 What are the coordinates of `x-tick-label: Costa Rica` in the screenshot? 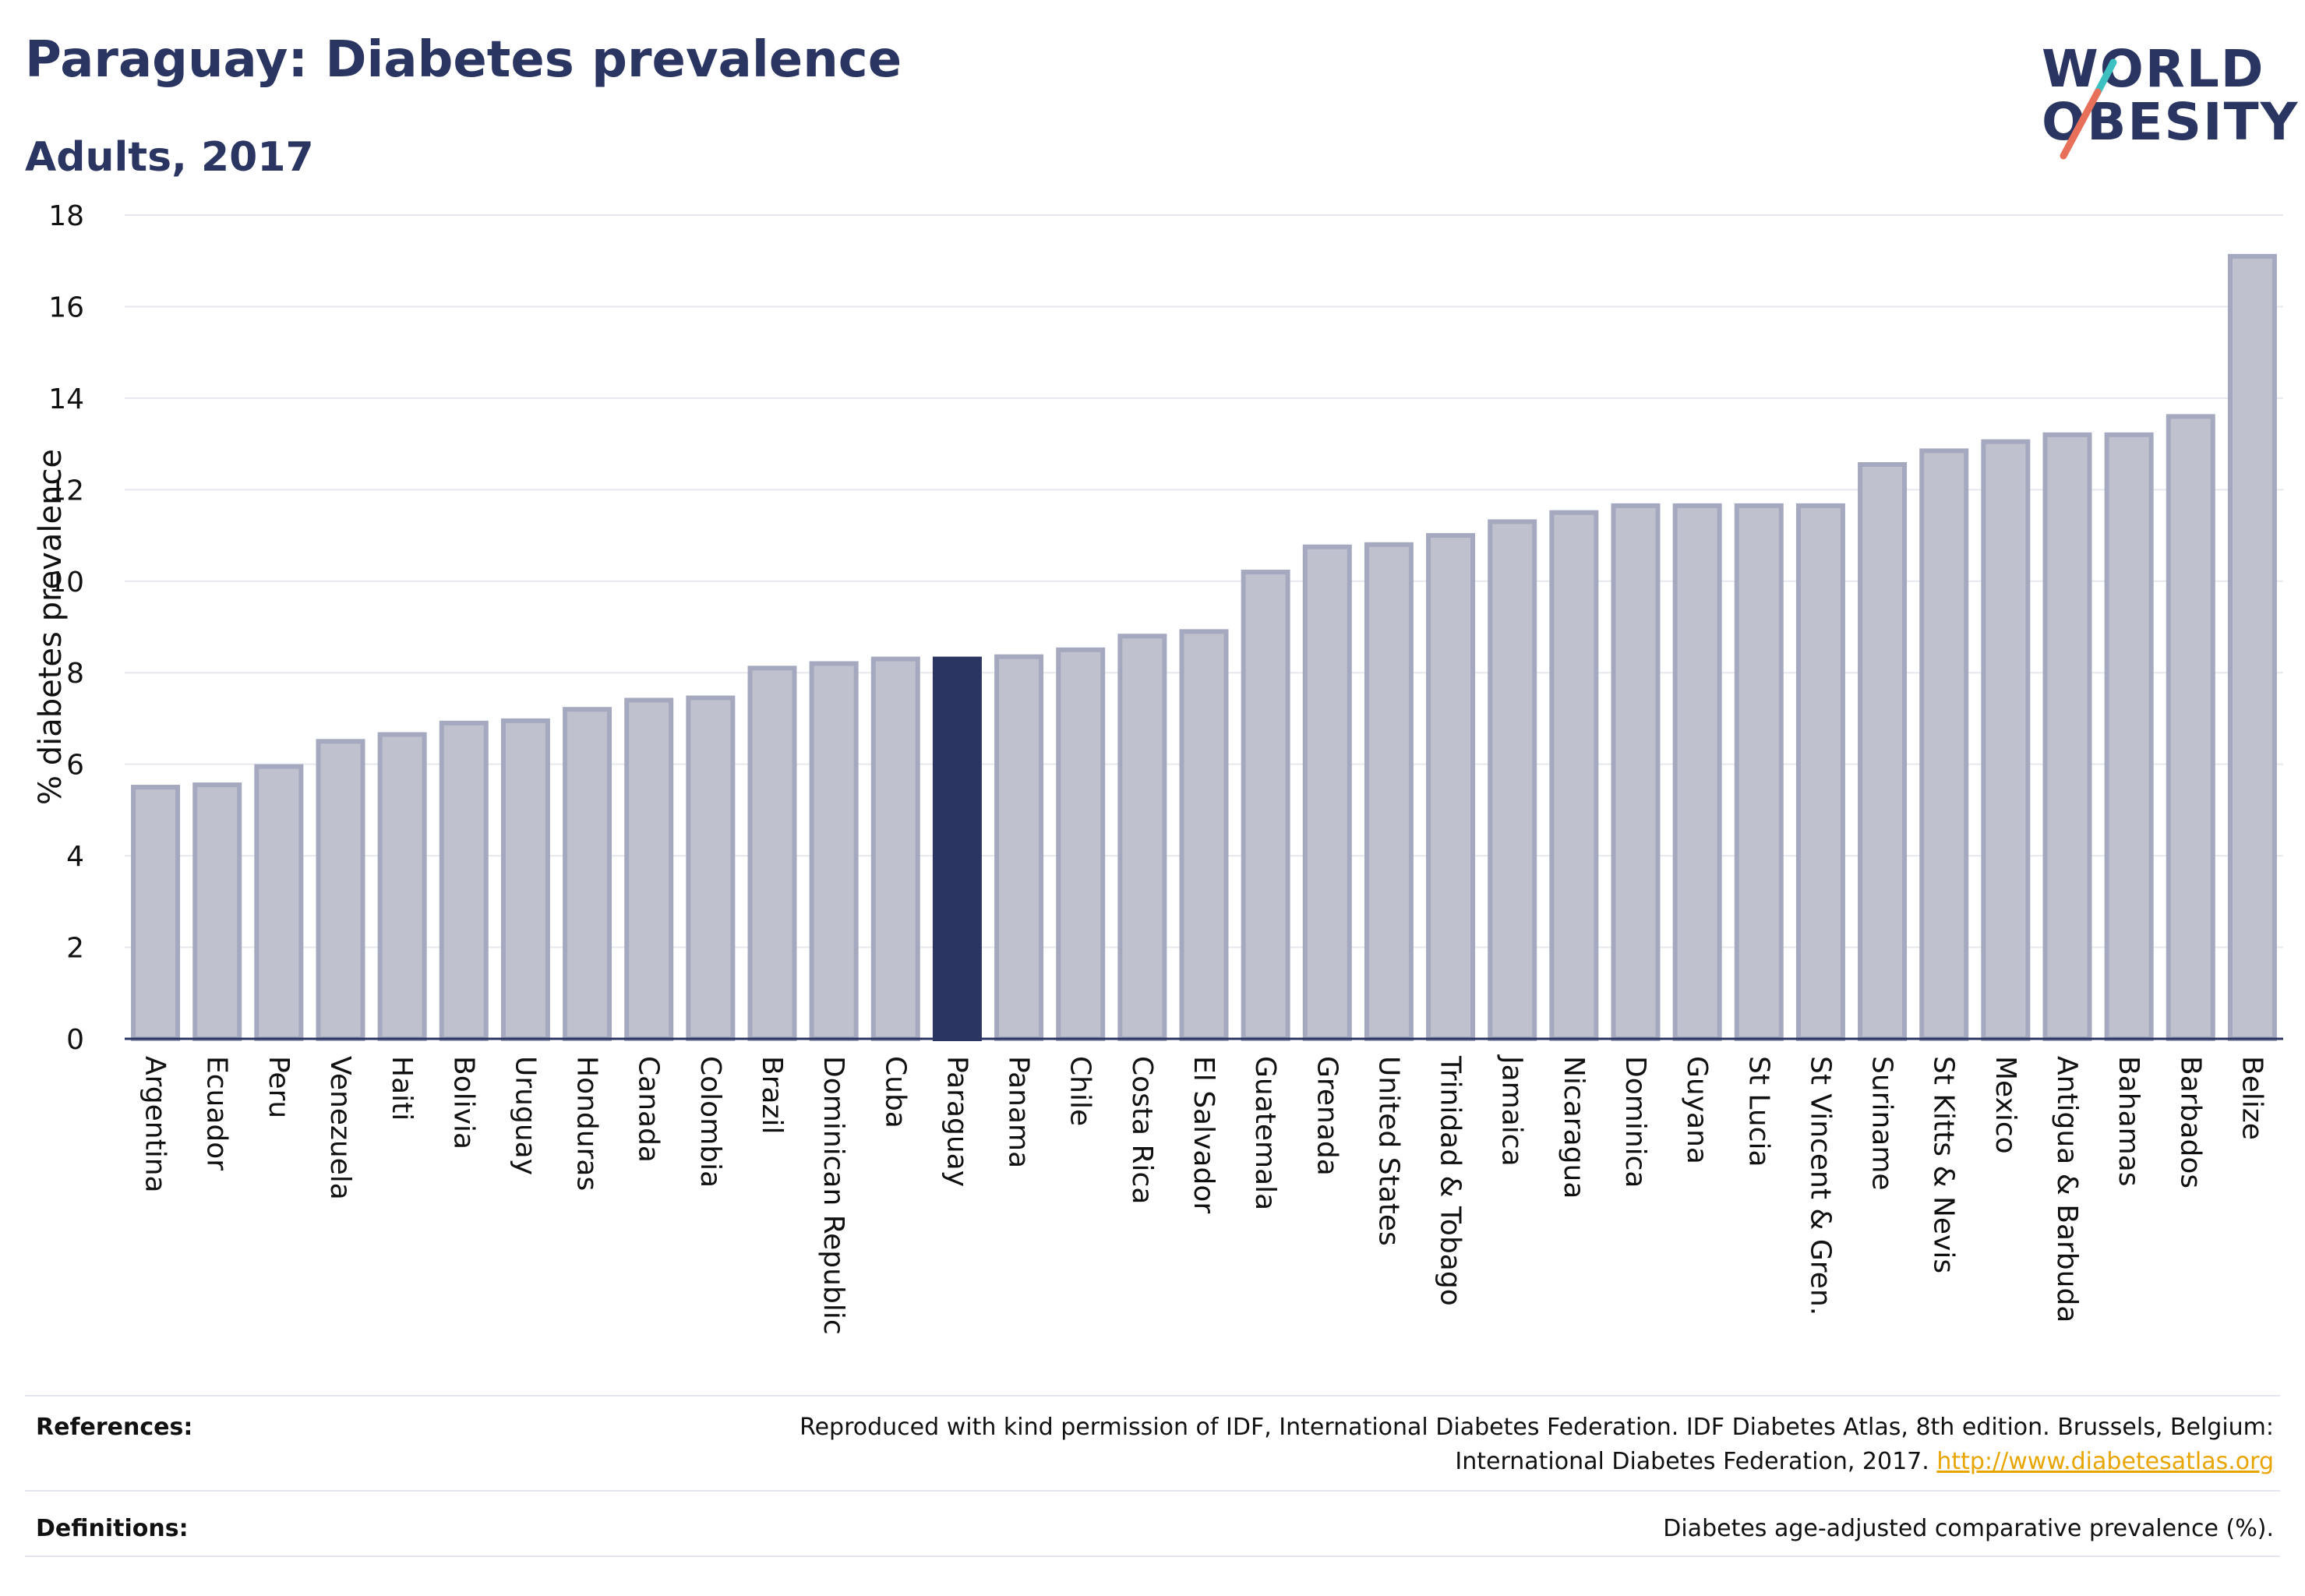 It's located at (1142, 1130).